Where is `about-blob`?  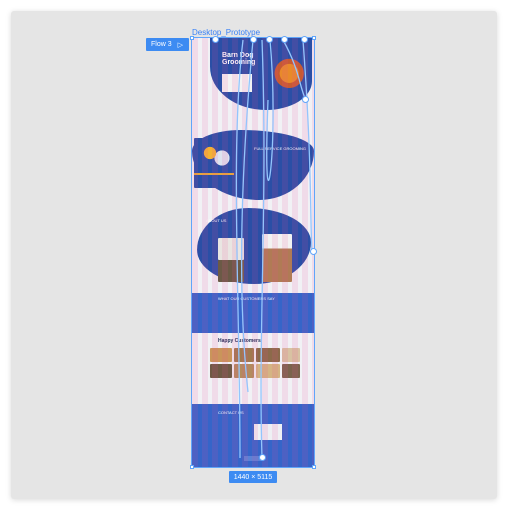 about-blob is located at coordinates (254, 246).